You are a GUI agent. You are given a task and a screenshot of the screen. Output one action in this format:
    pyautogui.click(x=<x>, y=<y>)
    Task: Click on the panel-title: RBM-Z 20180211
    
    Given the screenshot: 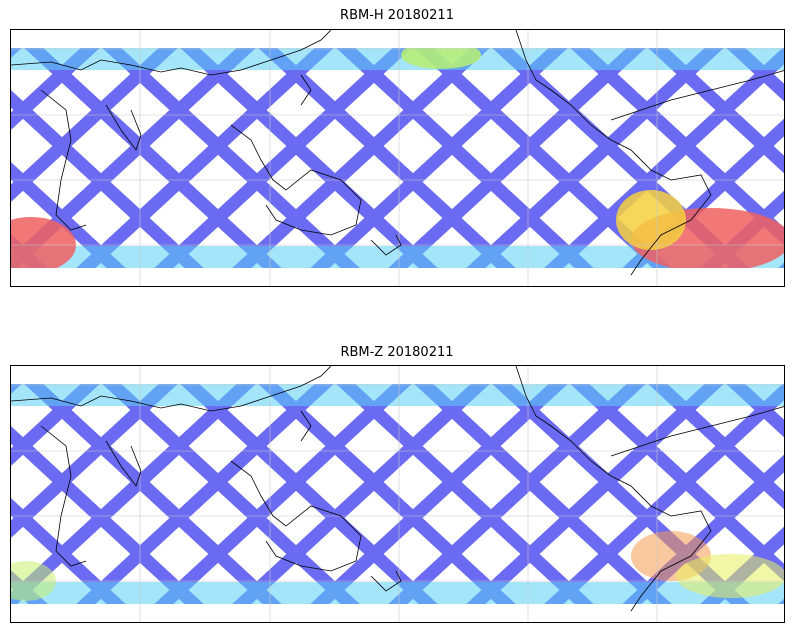 What is the action you would take?
    pyautogui.click(x=397, y=352)
    